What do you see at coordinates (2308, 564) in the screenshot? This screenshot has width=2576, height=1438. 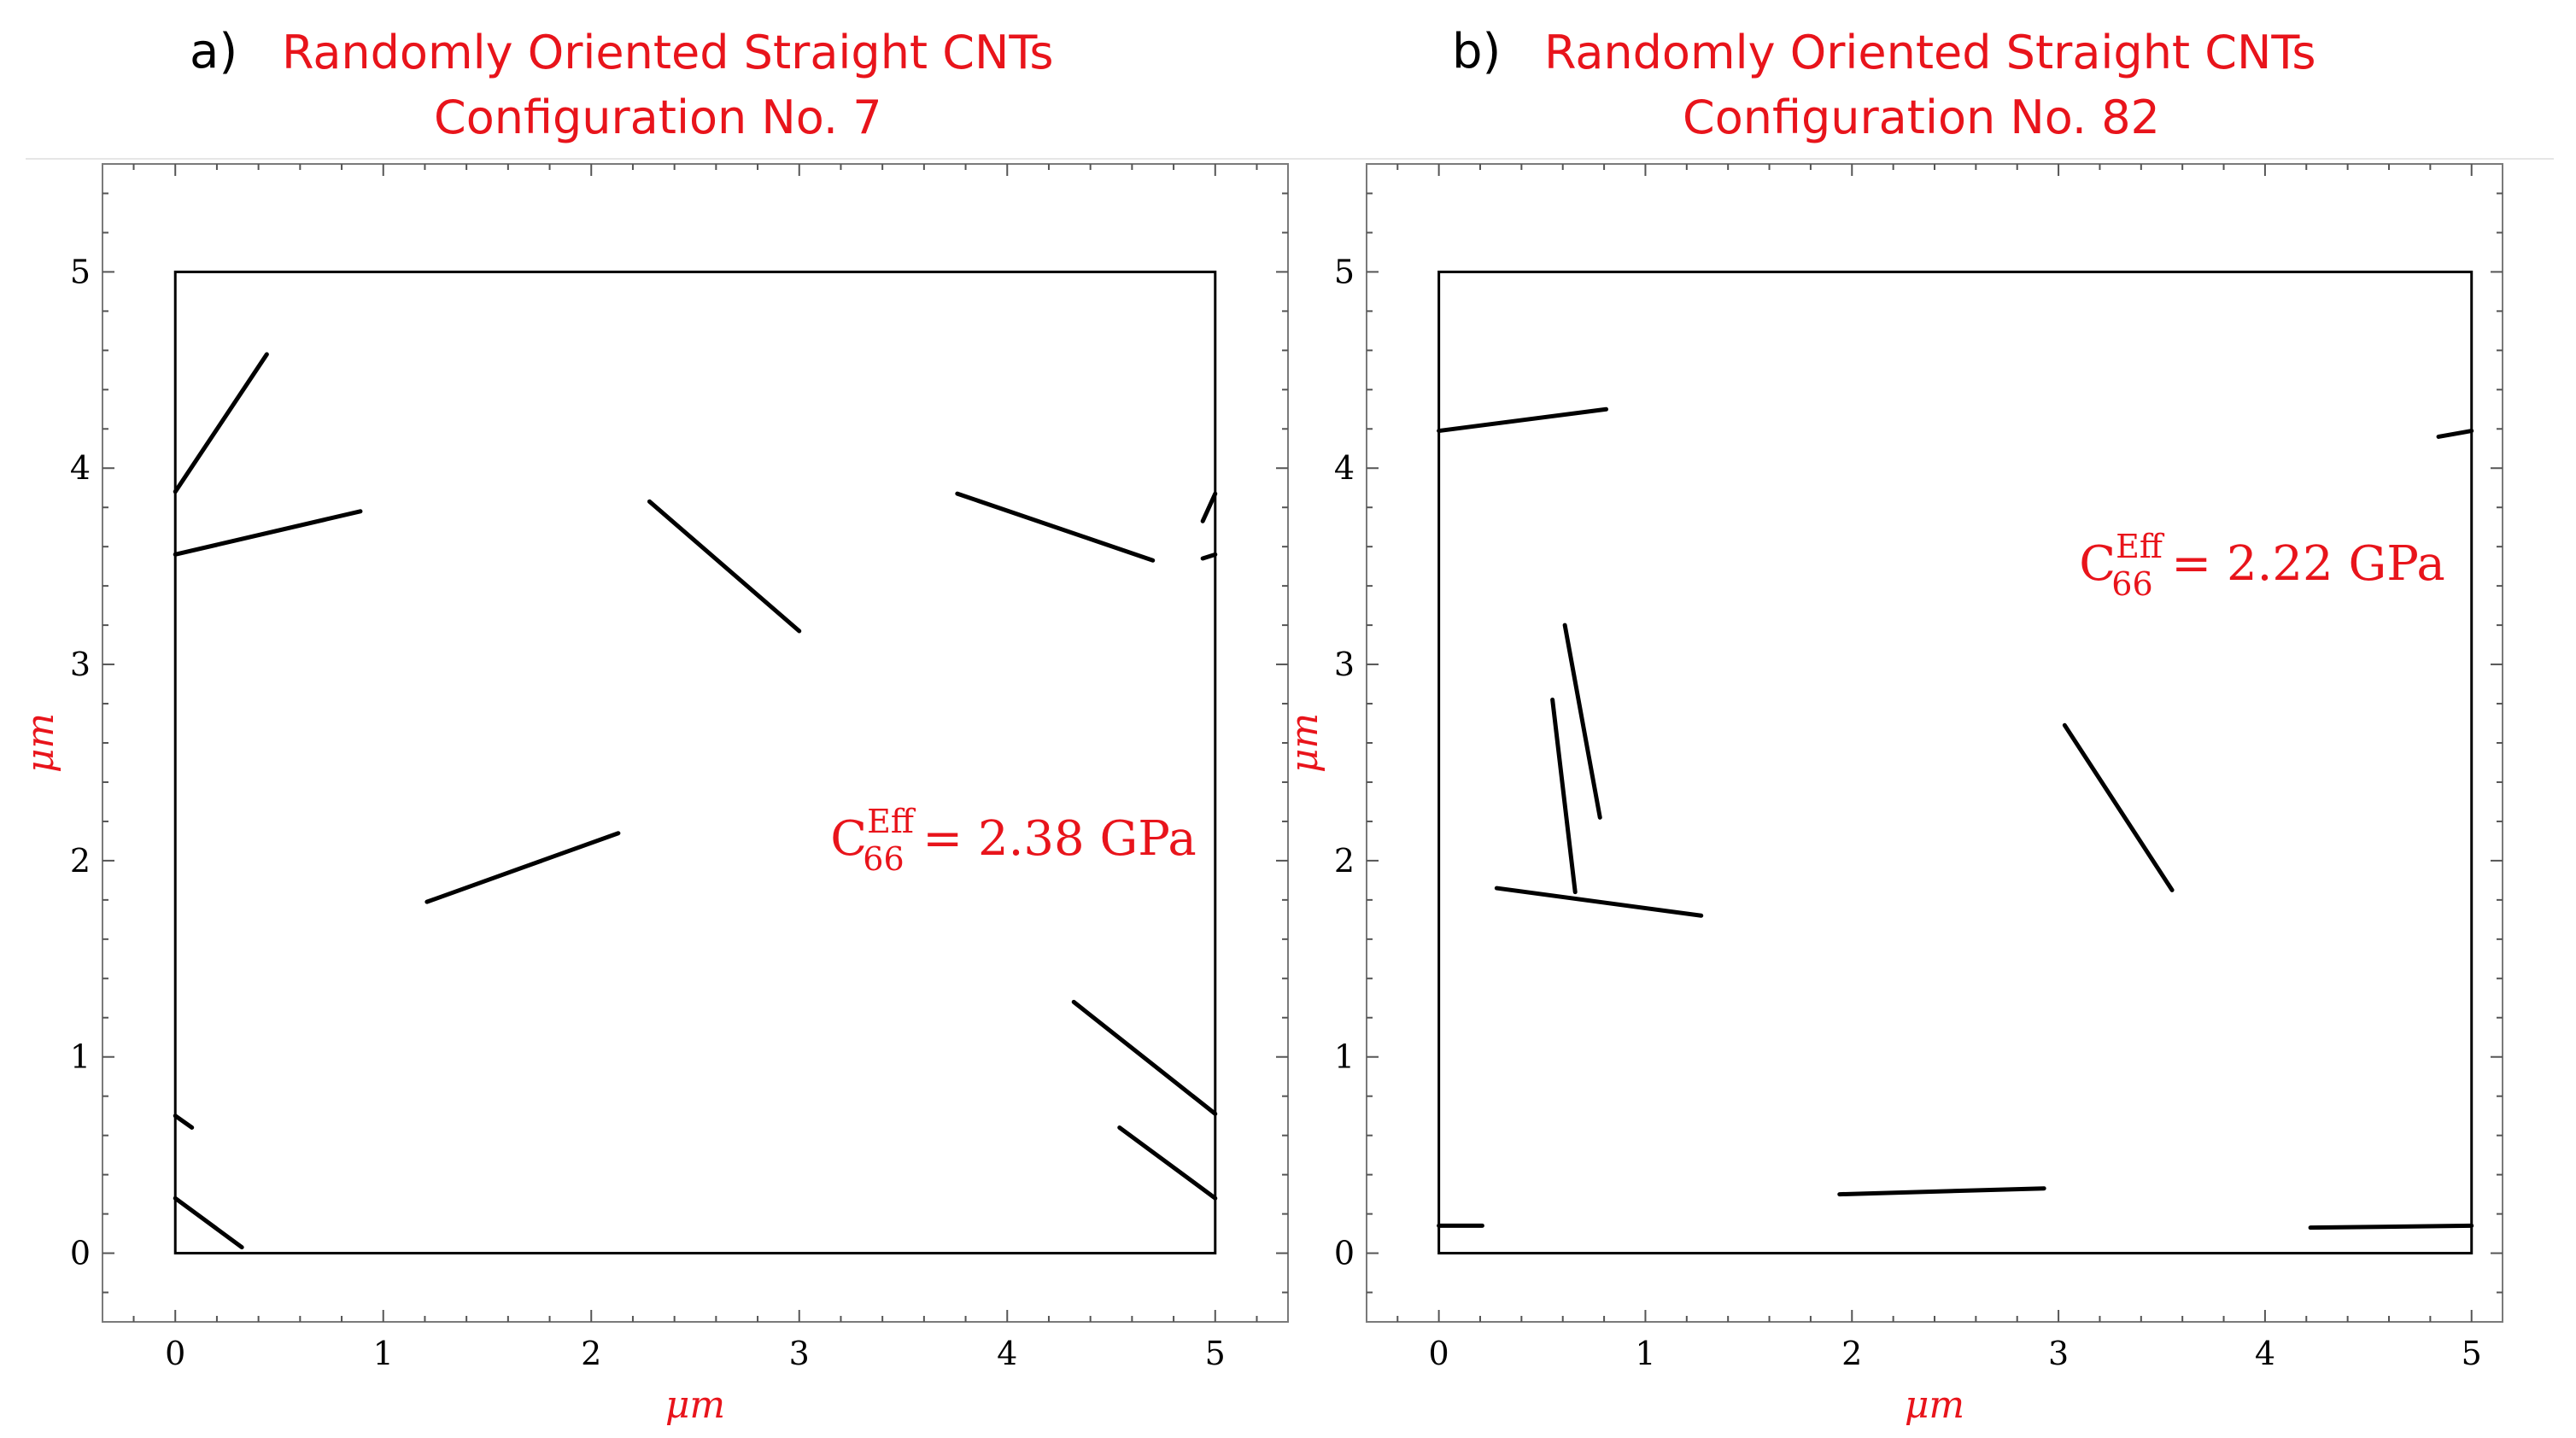 I see `stiffness-annotation-value: = 2.22 GPa` at bounding box center [2308, 564].